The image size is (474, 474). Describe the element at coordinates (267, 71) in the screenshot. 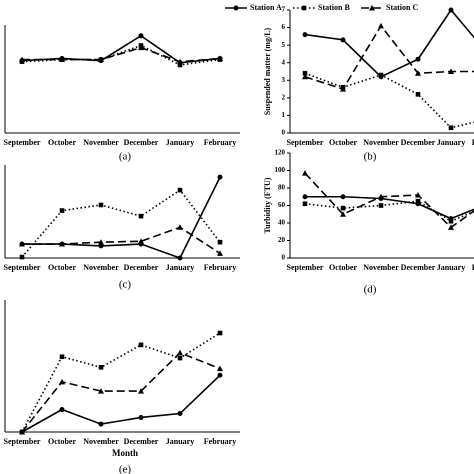

I see `y-axis-label: Suspended matter (mg/L)` at that location.